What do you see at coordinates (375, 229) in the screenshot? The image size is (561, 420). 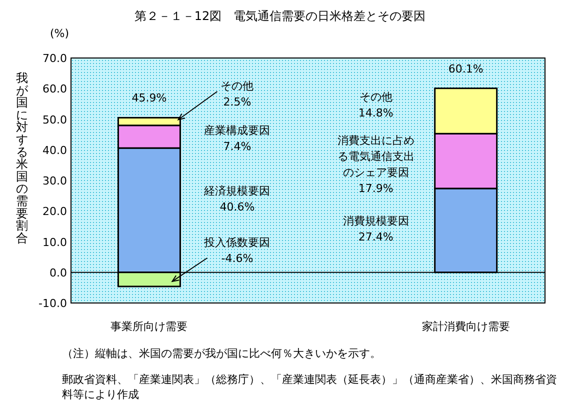 I see `annotation: 消費規模要因 27.4%` at bounding box center [375, 229].